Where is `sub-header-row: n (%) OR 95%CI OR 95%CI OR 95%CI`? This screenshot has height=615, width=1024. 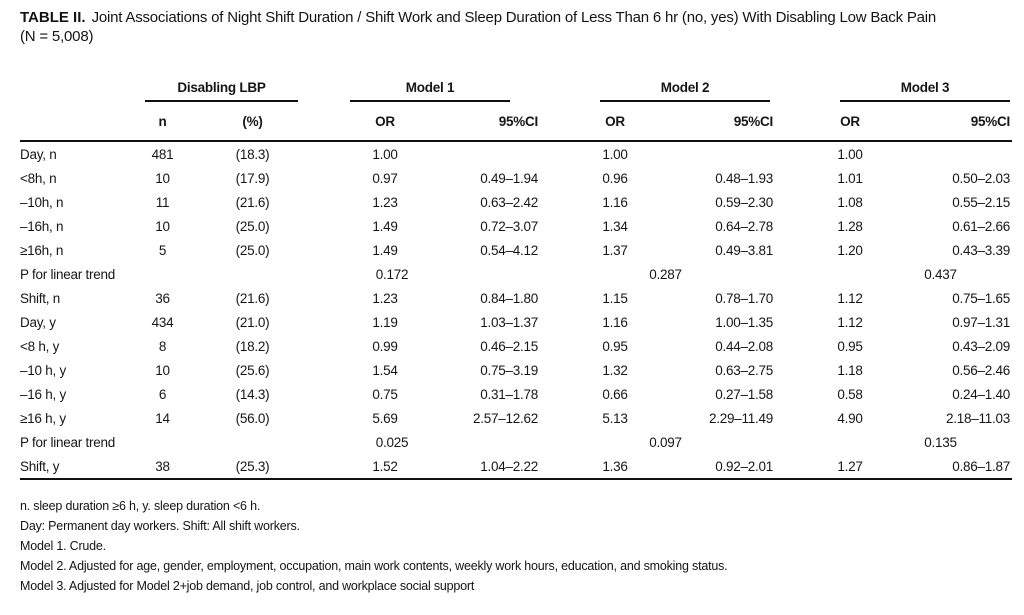
sub-header-row: n (%) OR 95%CI OR 95%CI OR 95%CI is located at coordinates (516, 121).